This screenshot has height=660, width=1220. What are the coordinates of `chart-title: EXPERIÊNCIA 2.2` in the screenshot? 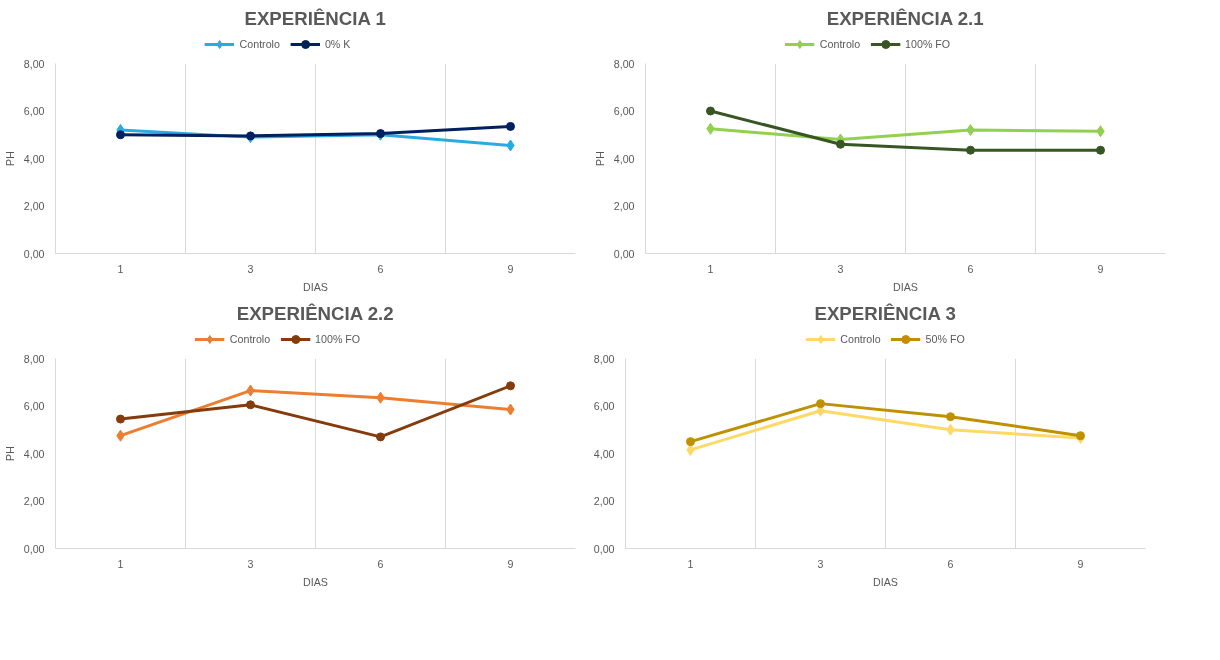 It's located at (315, 313).